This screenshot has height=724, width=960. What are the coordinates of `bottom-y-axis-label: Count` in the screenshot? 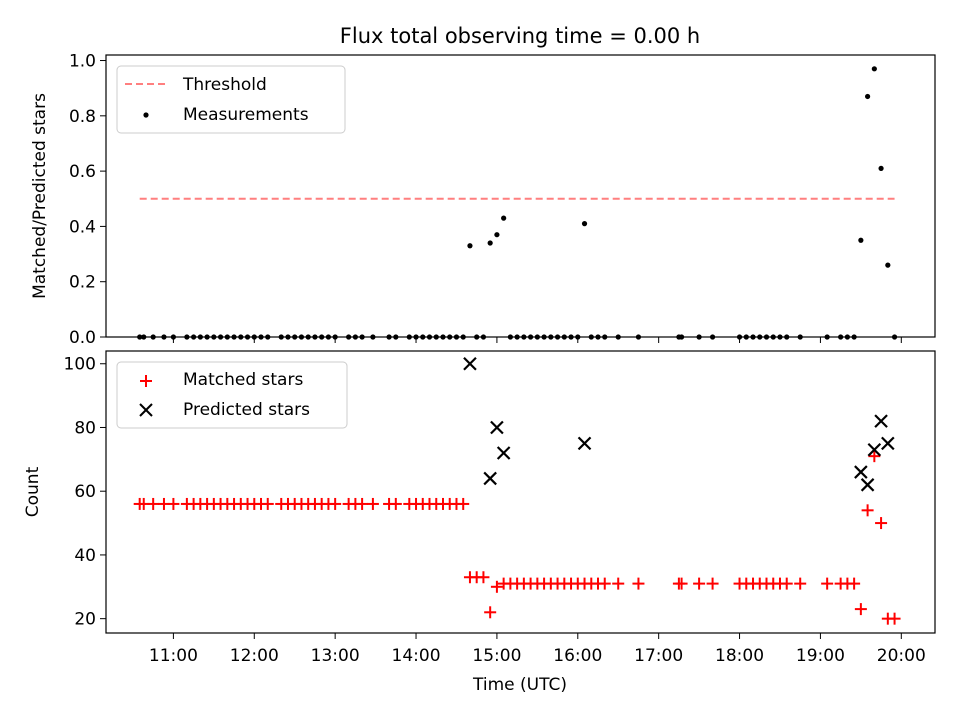 It's located at (33, 491).